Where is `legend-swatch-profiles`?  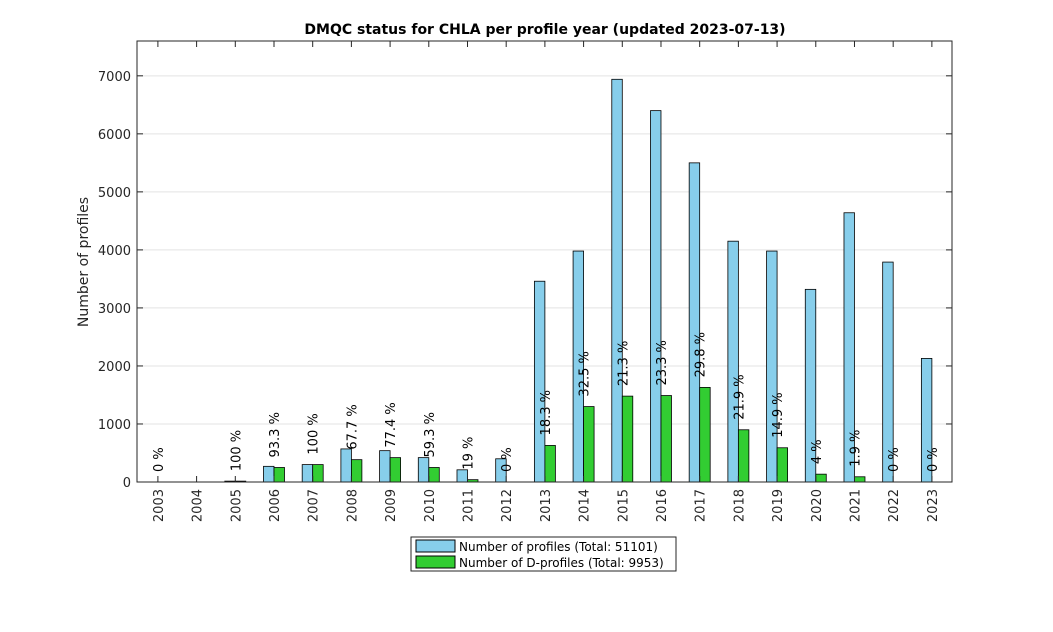
legend-swatch-profiles is located at coordinates (435, 546).